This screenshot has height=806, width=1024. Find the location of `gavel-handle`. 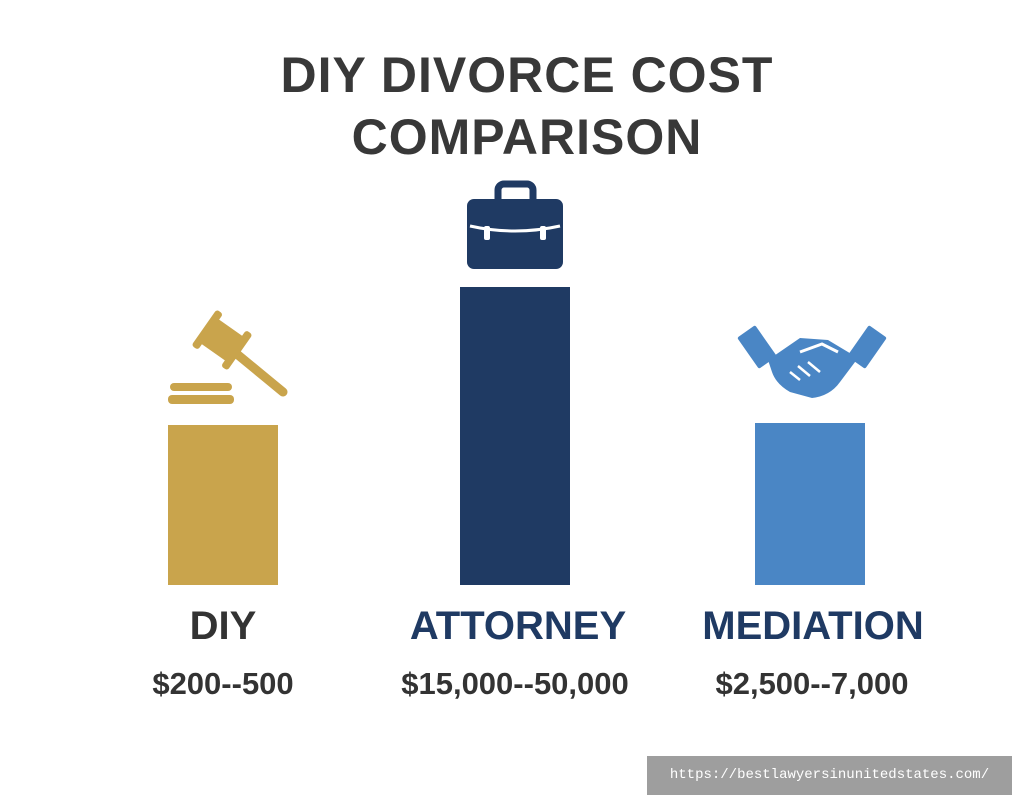

gavel-handle is located at coordinates (257, 371).